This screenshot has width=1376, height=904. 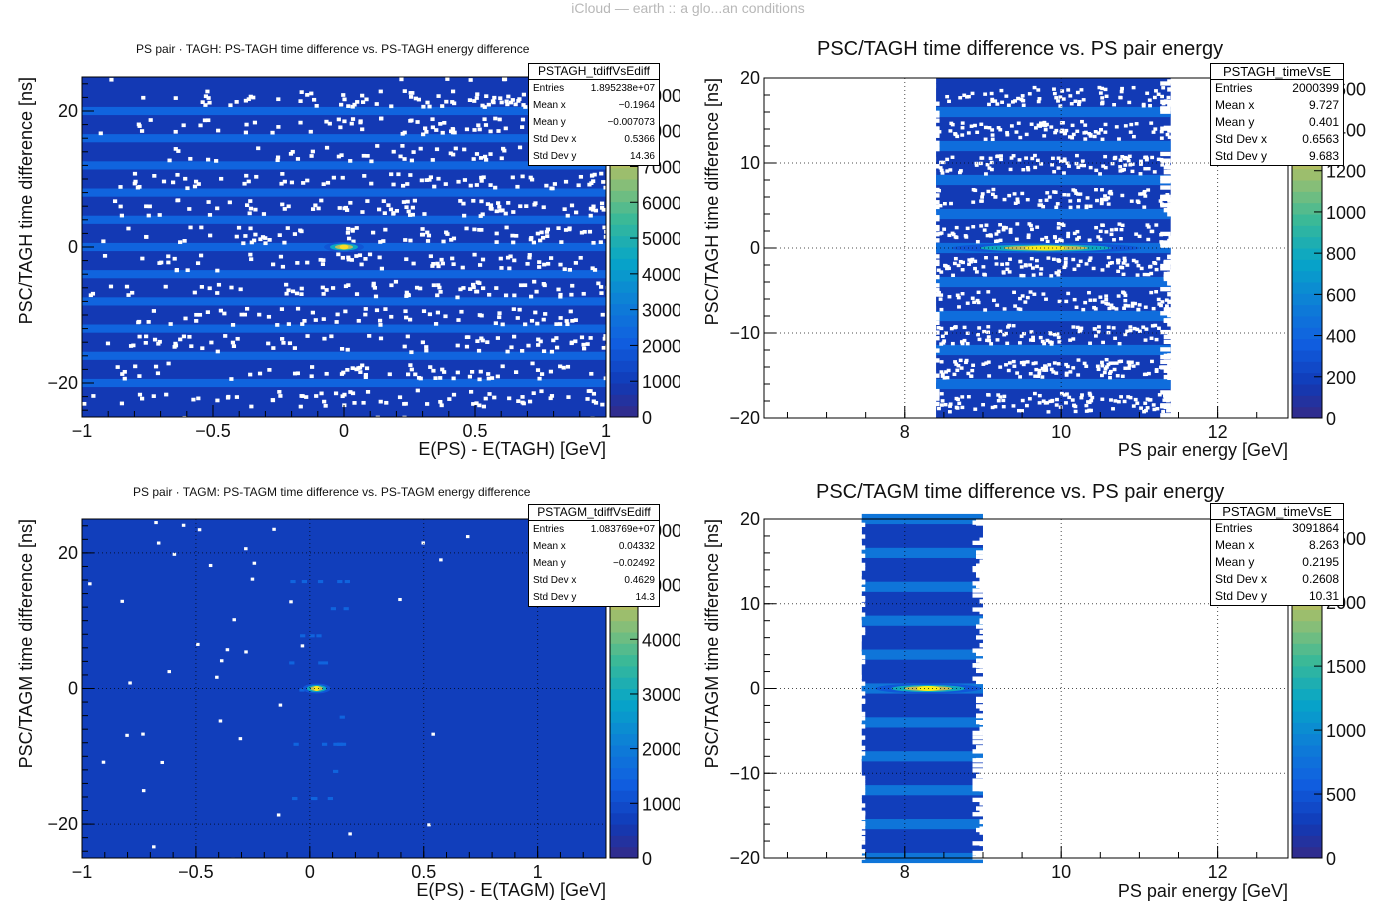 I want to click on color-bar-tick-label: 400, so click(x=1341, y=337).